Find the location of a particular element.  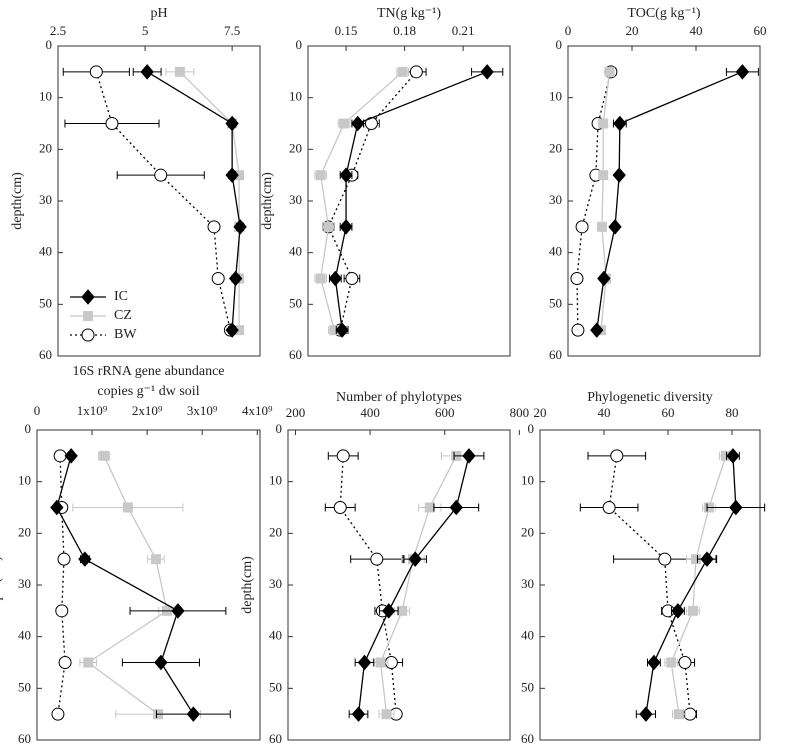

x-tick-label: 0.21 is located at coordinates (463, 30).